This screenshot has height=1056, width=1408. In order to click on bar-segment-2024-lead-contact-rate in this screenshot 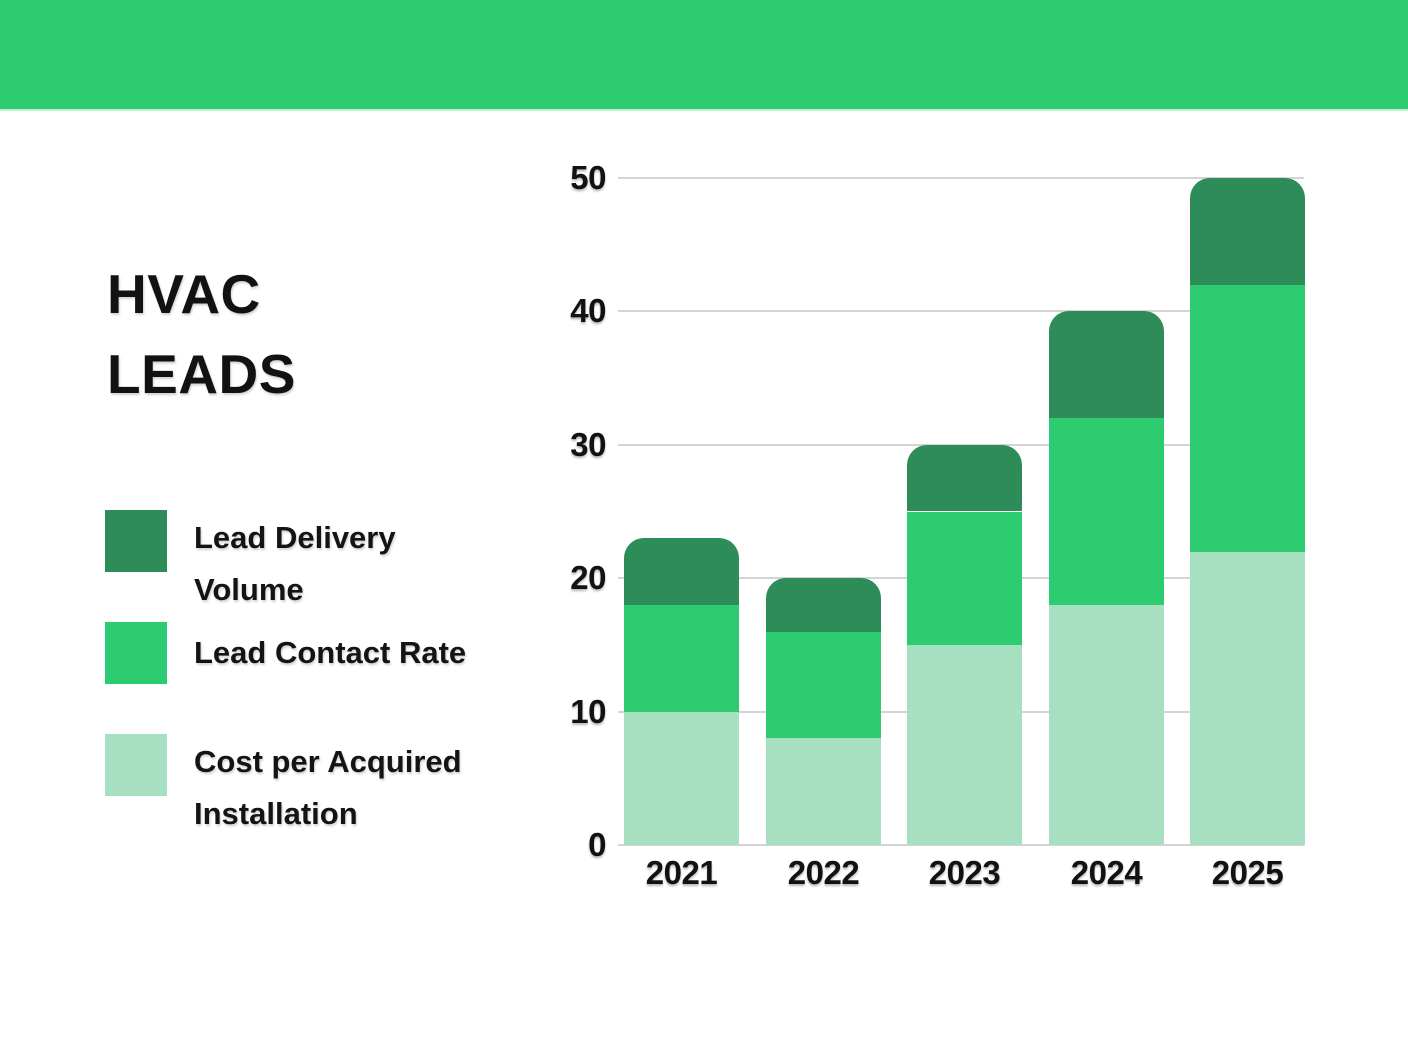, I will do `click(1106, 511)`.